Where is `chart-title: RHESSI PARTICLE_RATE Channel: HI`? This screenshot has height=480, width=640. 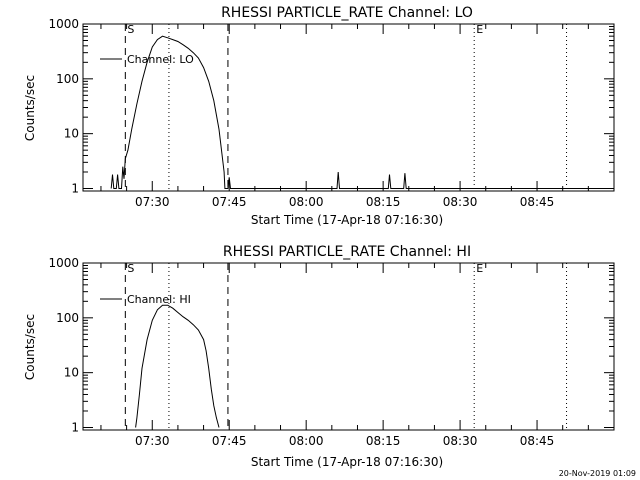 chart-title: RHESSI PARTICLE_RATE Channel: HI is located at coordinates (347, 252).